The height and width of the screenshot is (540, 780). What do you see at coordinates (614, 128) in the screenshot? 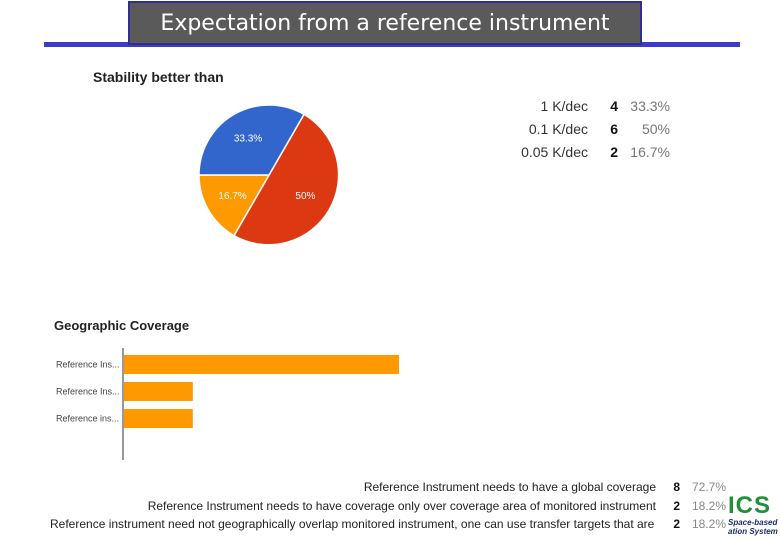
I see `stability-row-count: 6` at bounding box center [614, 128].